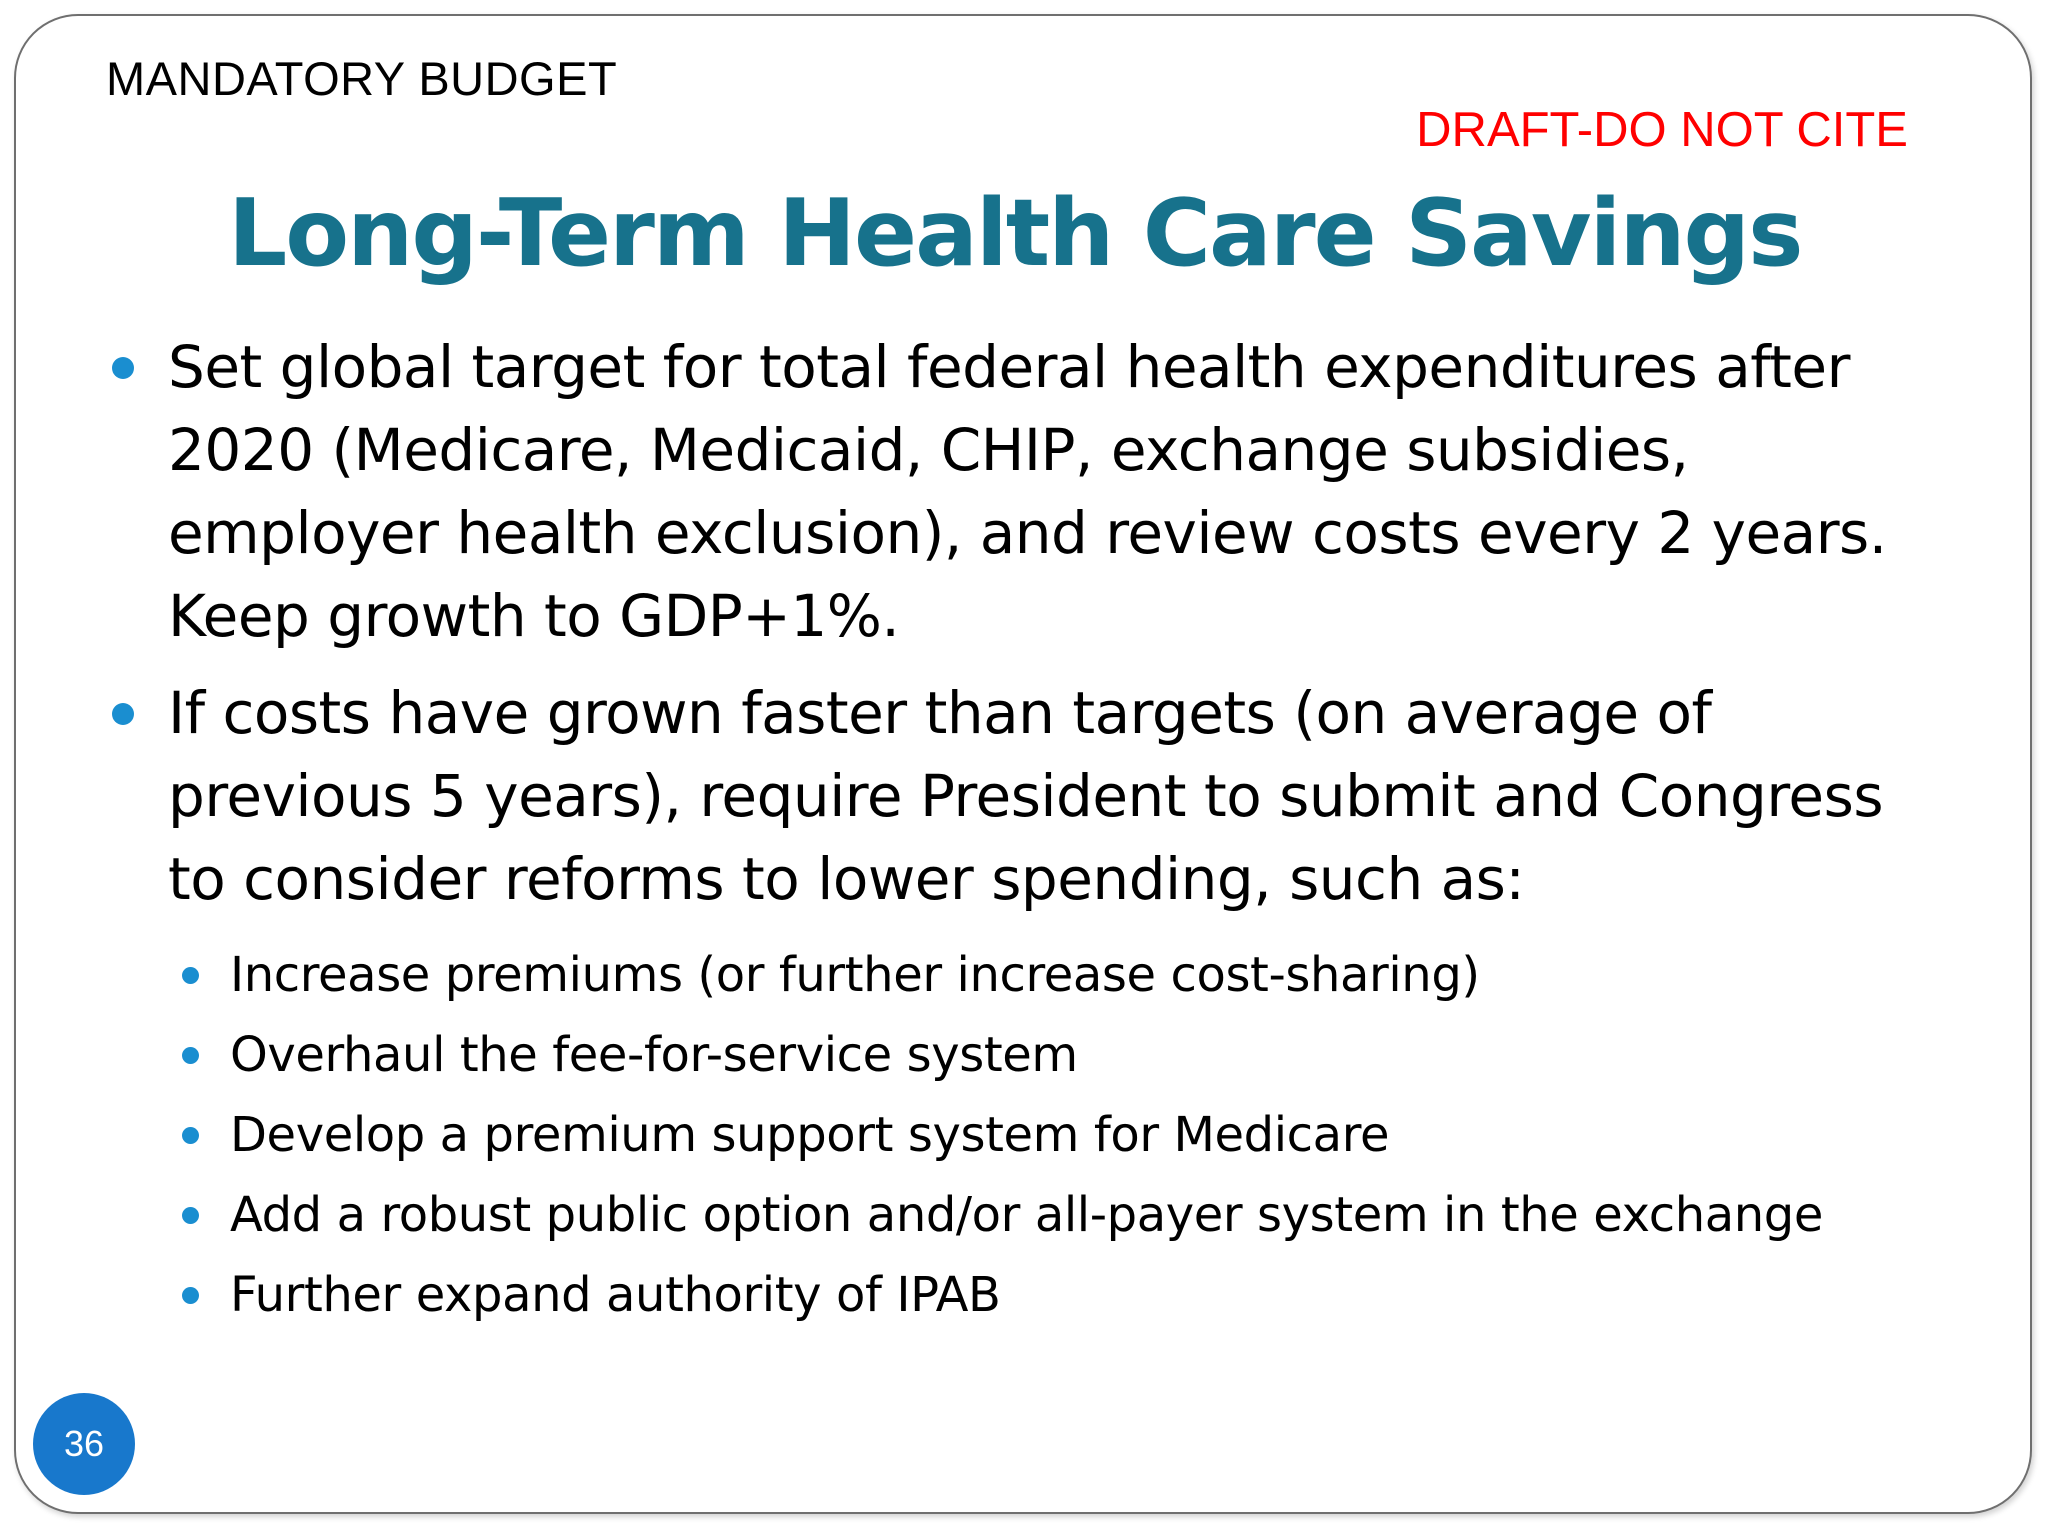  What do you see at coordinates (615, 1295) in the screenshot?
I see `sub-bullet-text: Further expand authority of IPAB` at bounding box center [615, 1295].